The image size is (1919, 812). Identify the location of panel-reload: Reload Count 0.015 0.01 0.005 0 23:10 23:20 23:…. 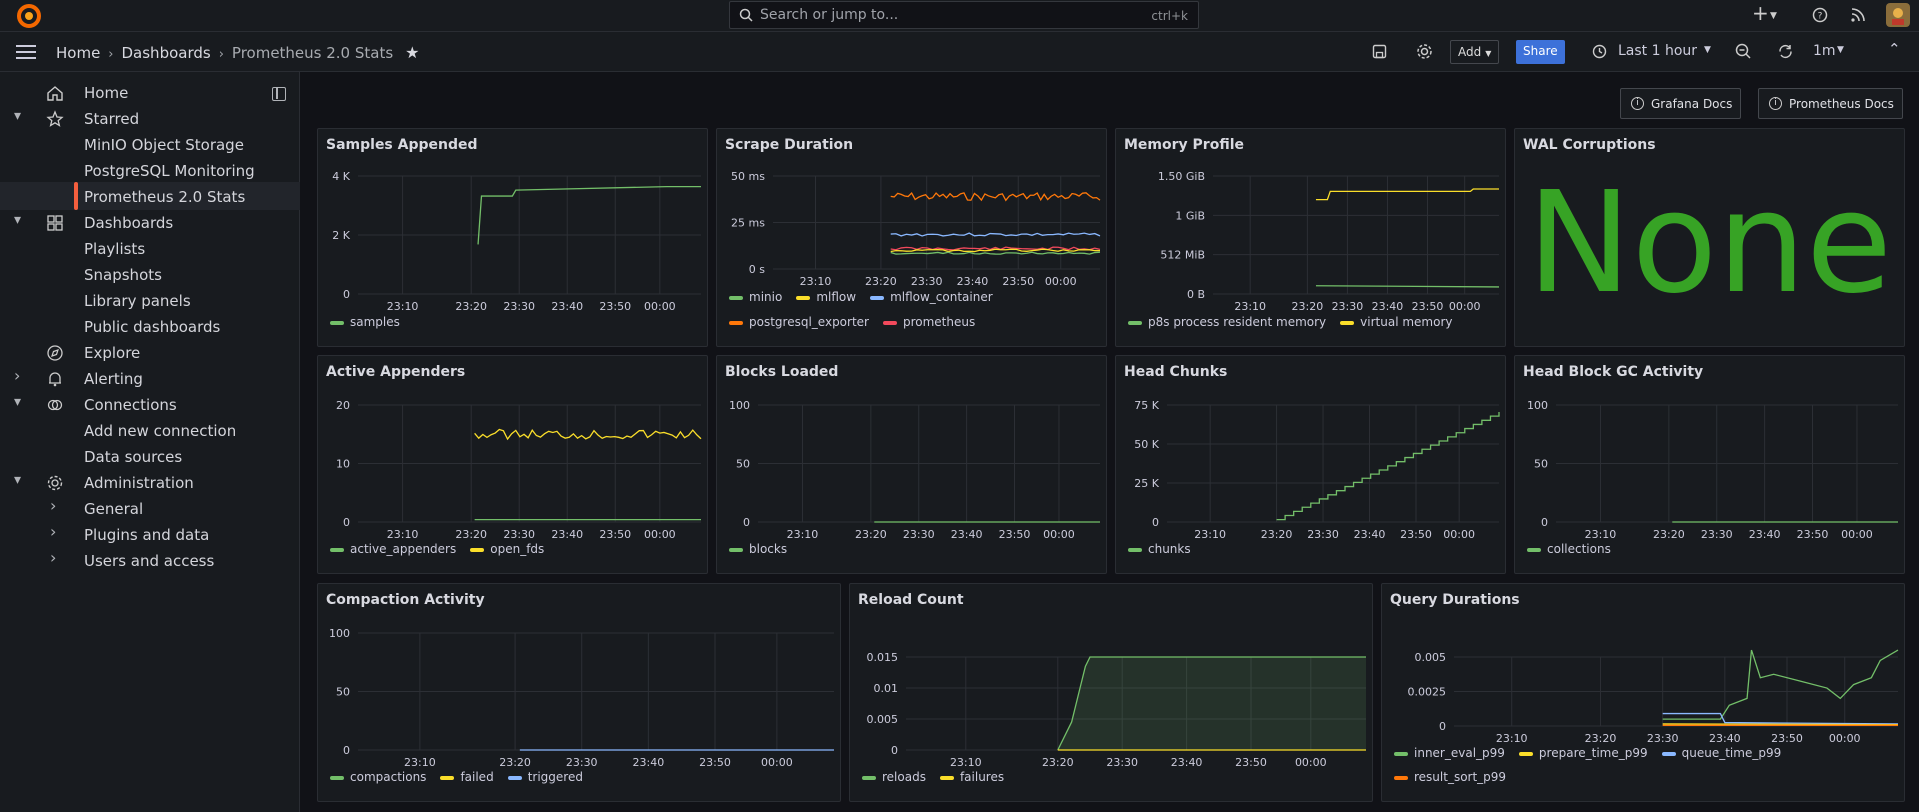
(1111, 692).